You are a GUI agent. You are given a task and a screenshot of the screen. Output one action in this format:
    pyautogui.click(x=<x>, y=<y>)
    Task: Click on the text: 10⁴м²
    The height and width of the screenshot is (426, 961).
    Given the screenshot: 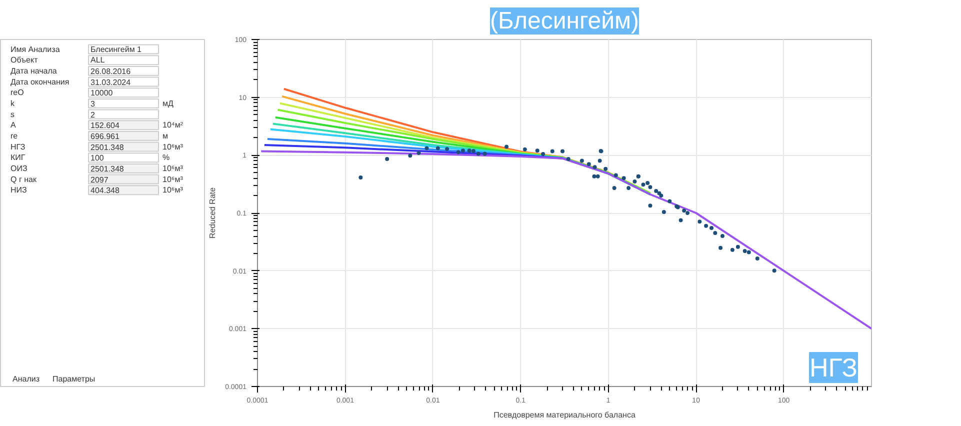 What is the action you would take?
    pyautogui.click(x=172, y=125)
    